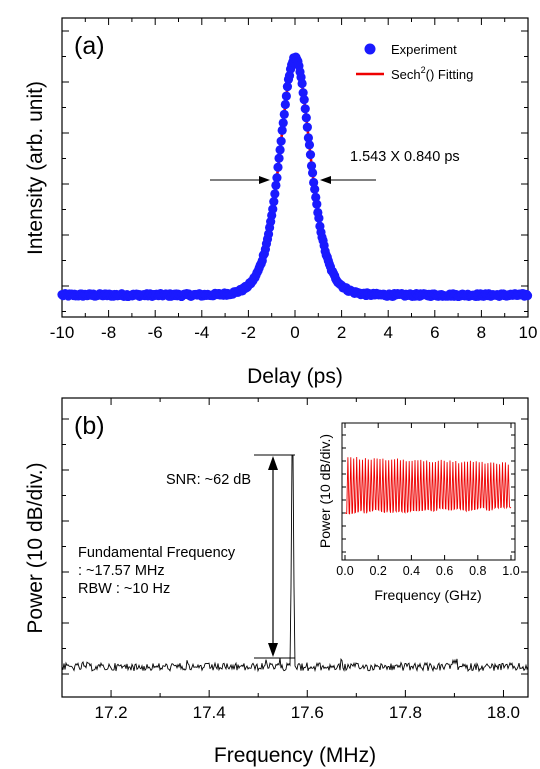 The image size is (540, 769). I want to click on panel-a-legend: Experiment Sech2() Fitting, so click(414, 62).